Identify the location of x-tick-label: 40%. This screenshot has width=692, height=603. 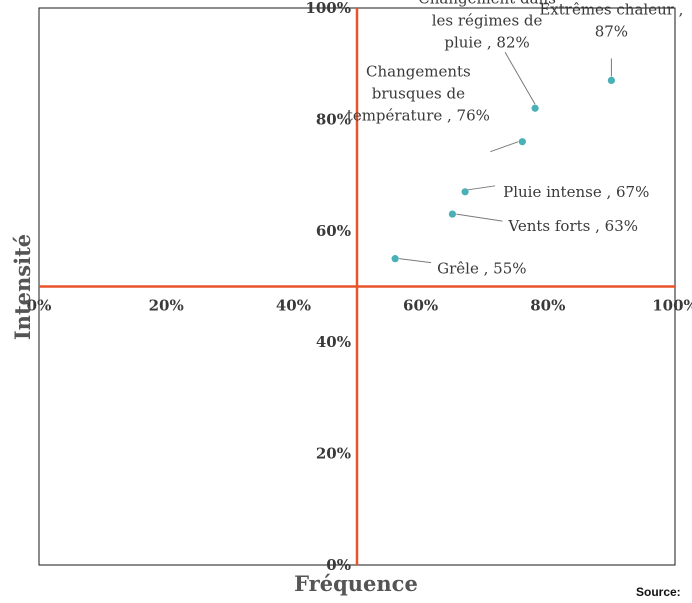
(293, 306).